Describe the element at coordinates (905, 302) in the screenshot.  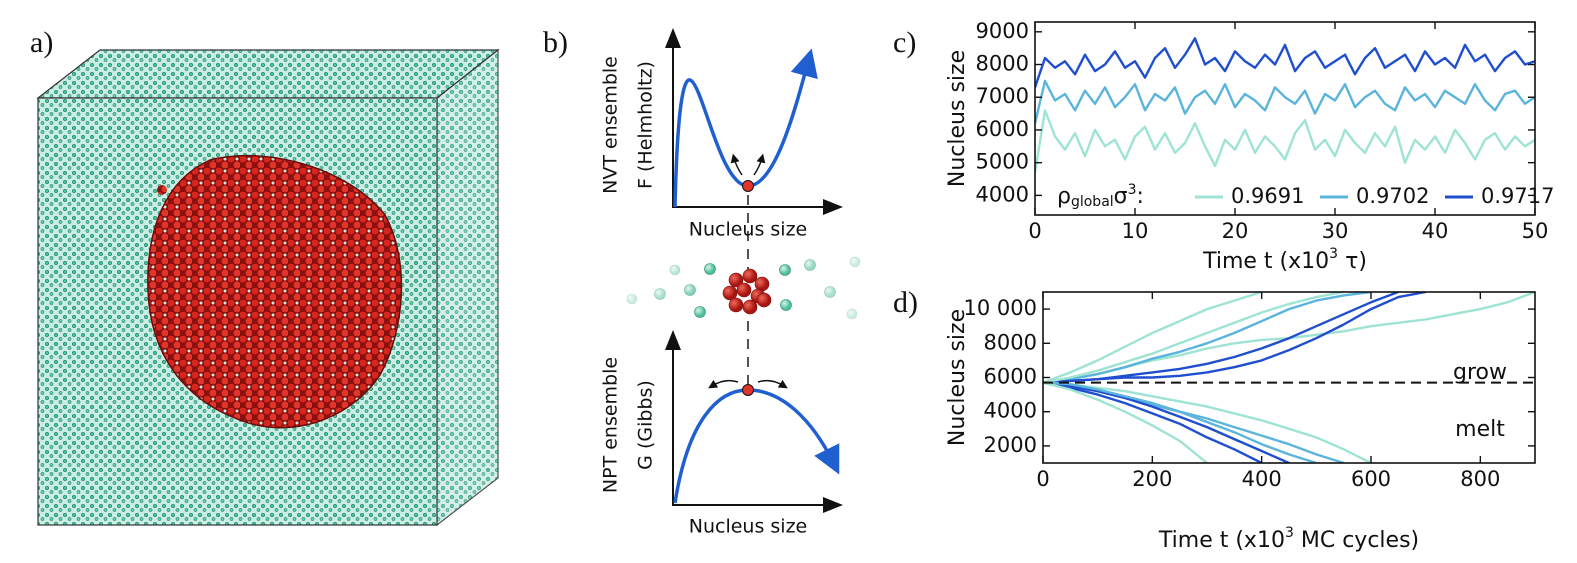
I see `panel-label: d)` at that location.